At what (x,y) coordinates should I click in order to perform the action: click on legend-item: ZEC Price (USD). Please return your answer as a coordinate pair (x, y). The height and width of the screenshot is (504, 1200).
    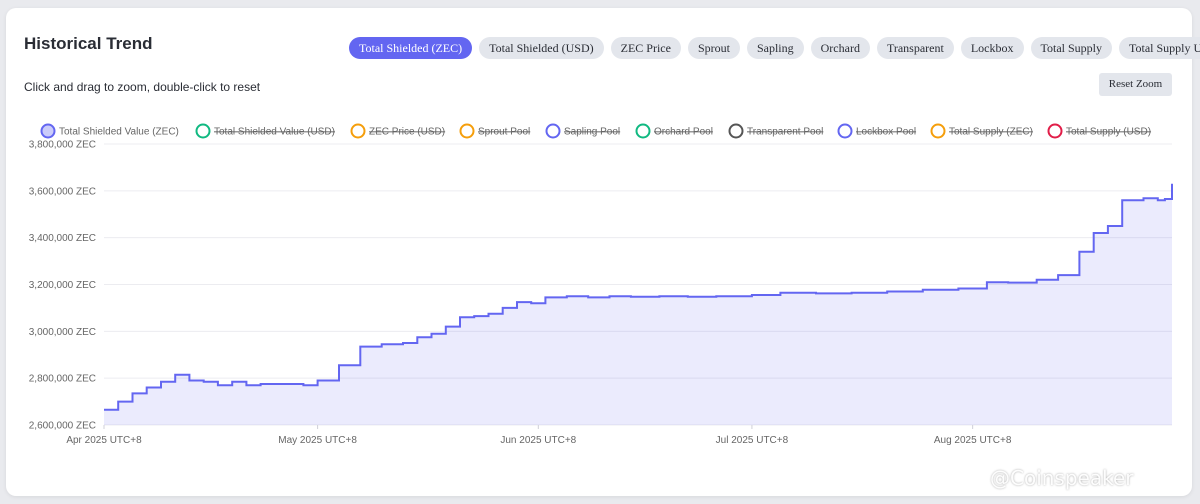
    Looking at the image, I should click on (398, 131).